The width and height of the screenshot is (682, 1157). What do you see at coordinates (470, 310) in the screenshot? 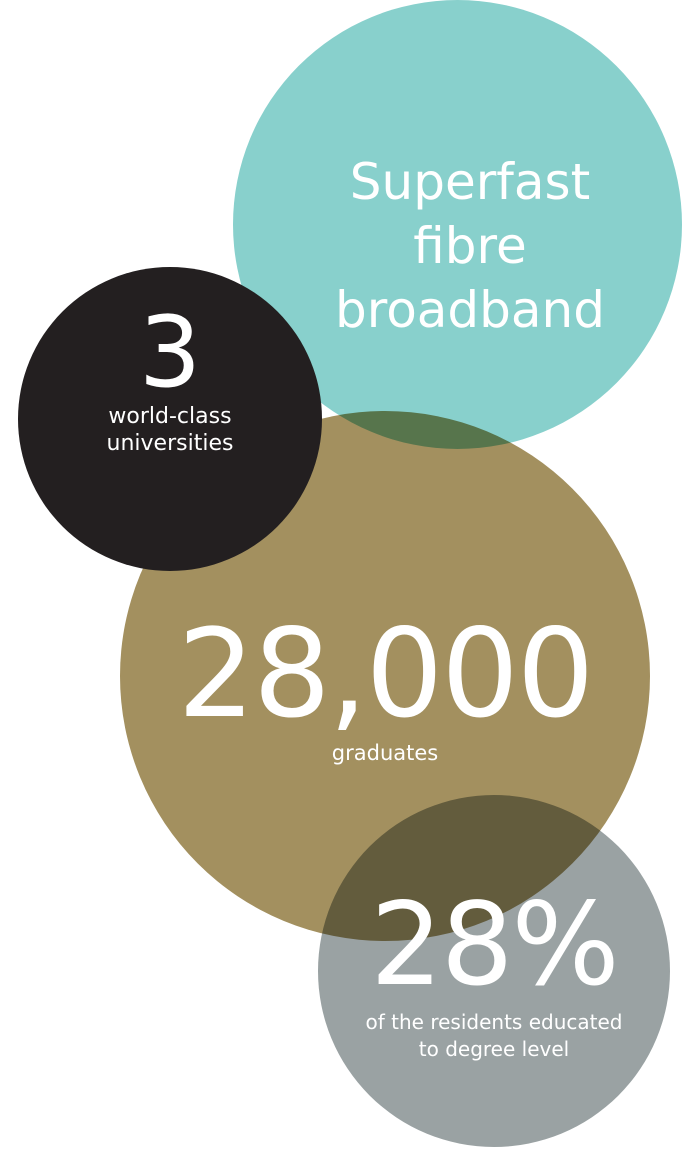
I see `broadband-line-3: broadband` at bounding box center [470, 310].